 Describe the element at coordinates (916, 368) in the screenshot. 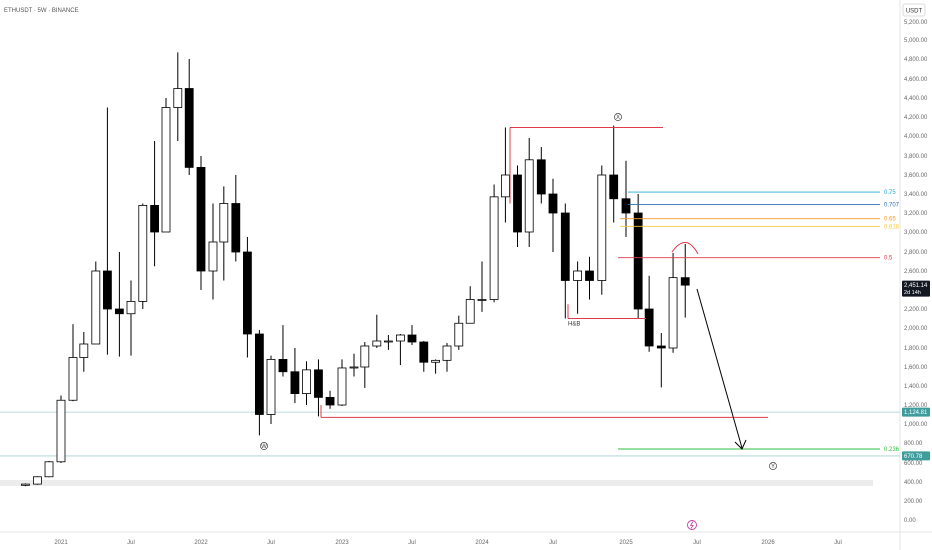

I see `y-tick-label: 1,600.00` at that location.